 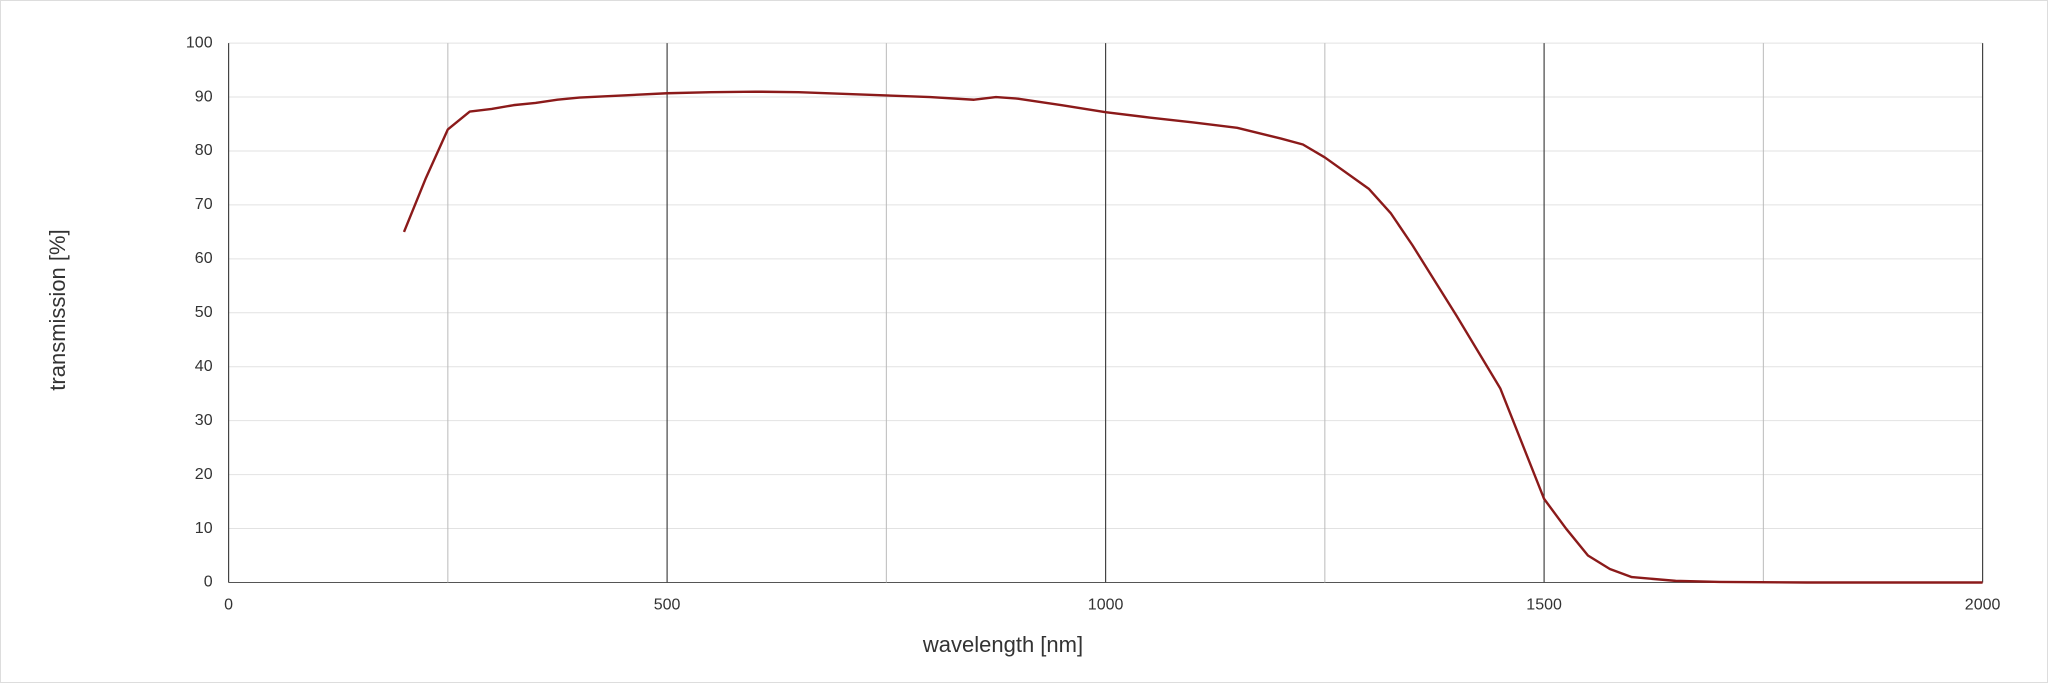 What do you see at coordinates (1983, 605) in the screenshot?
I see `x-tick-label: 2000` at bounding box center [1983, 605].